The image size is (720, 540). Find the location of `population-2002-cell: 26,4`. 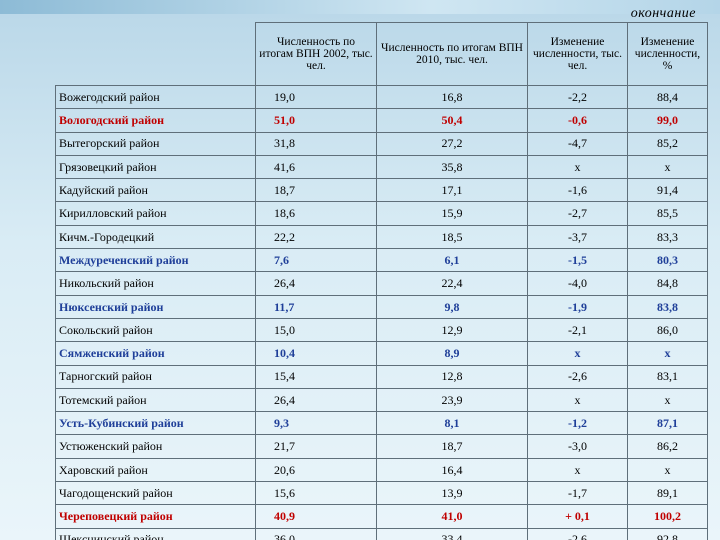

population-2002-cell: 26,4 is located at coordinates (316, 283).